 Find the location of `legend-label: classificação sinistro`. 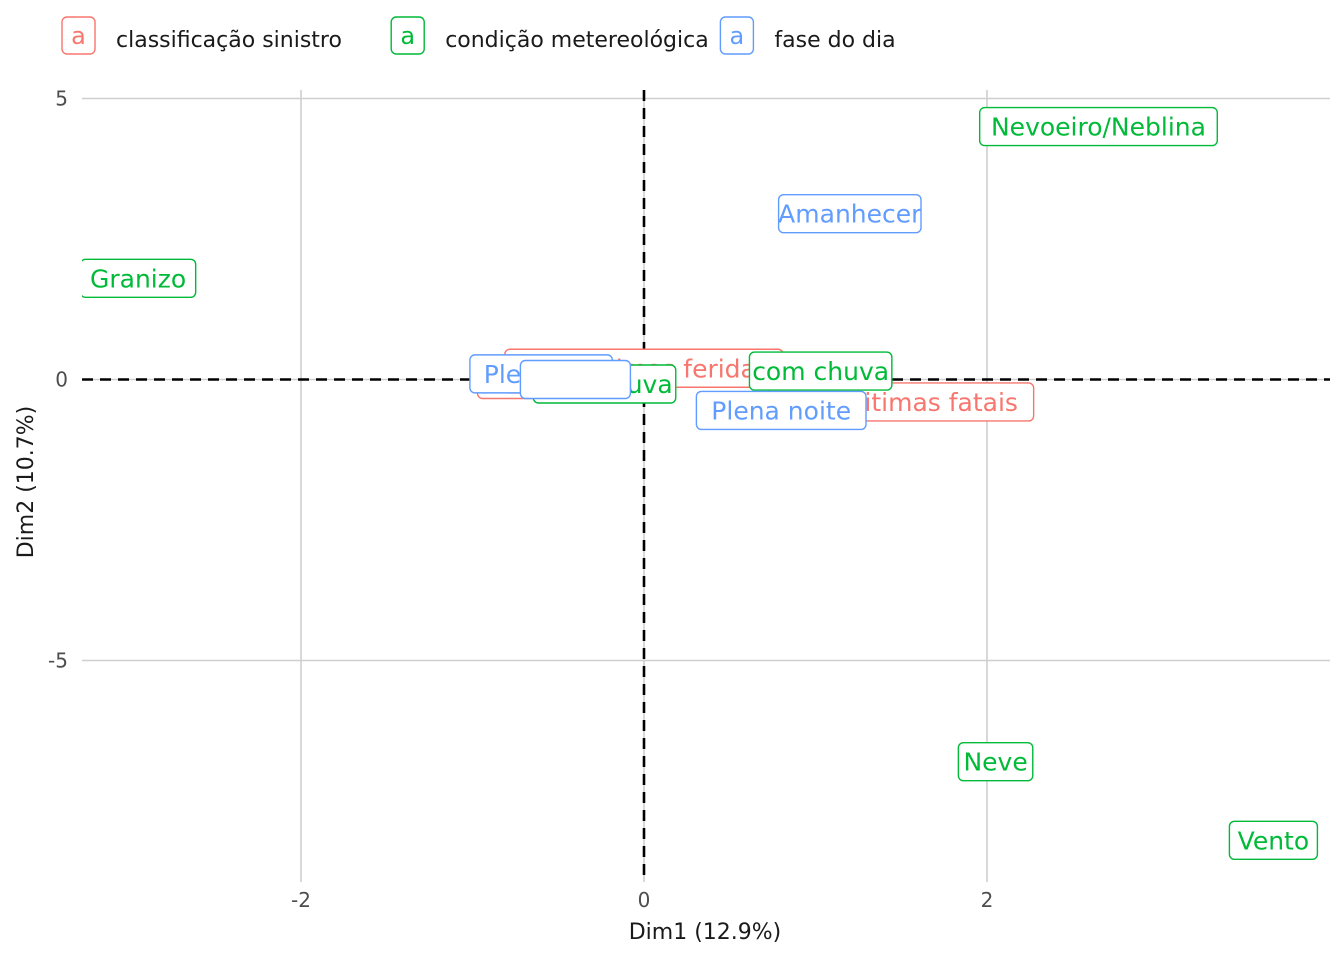

legend-label: classificação sinistro is located at coordinates (229, 40).